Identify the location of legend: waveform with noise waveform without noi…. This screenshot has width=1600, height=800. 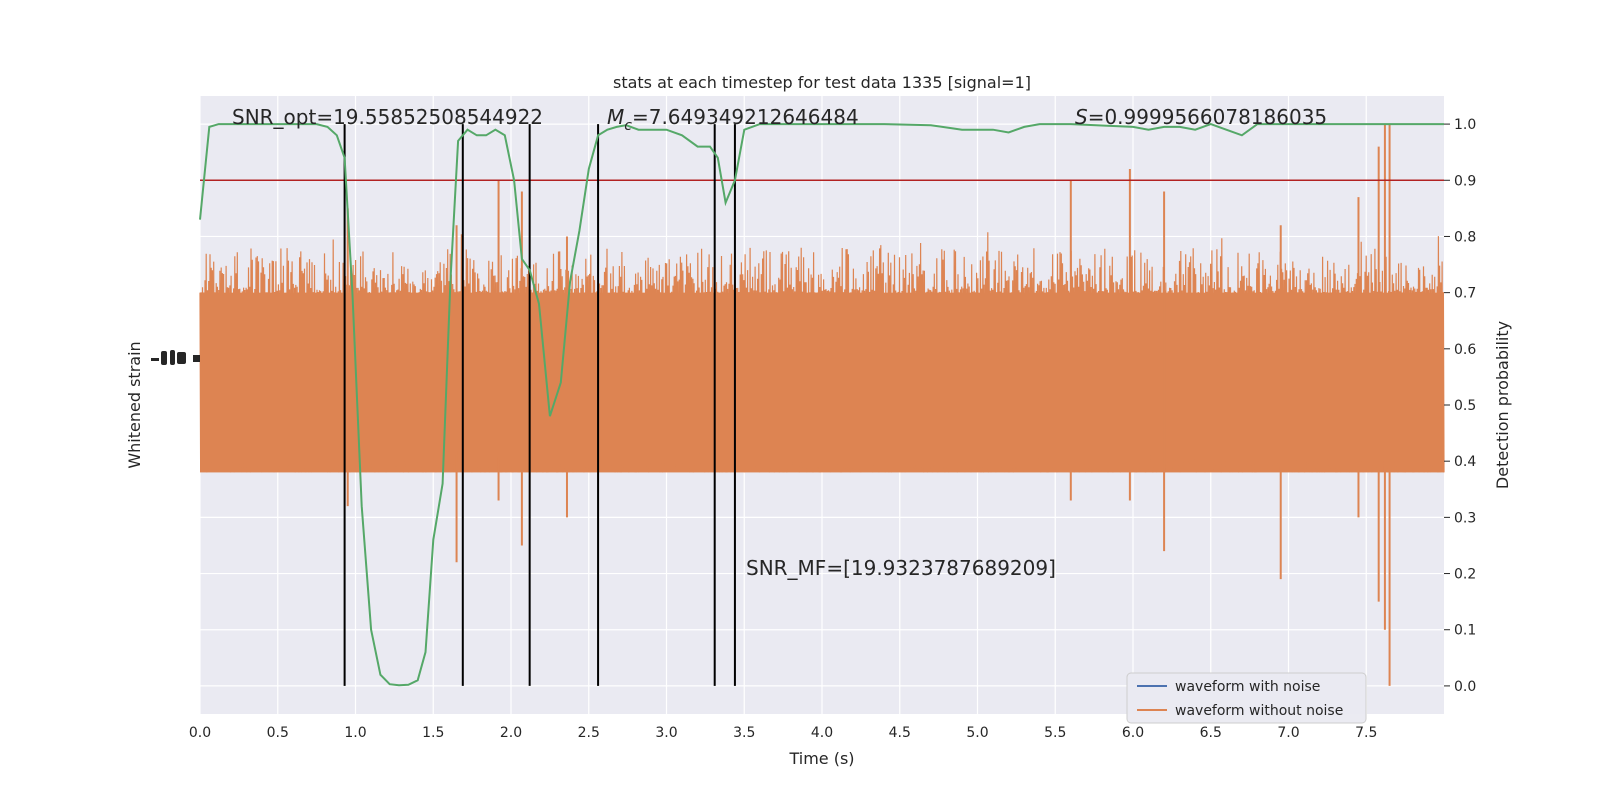
(1246, 698).